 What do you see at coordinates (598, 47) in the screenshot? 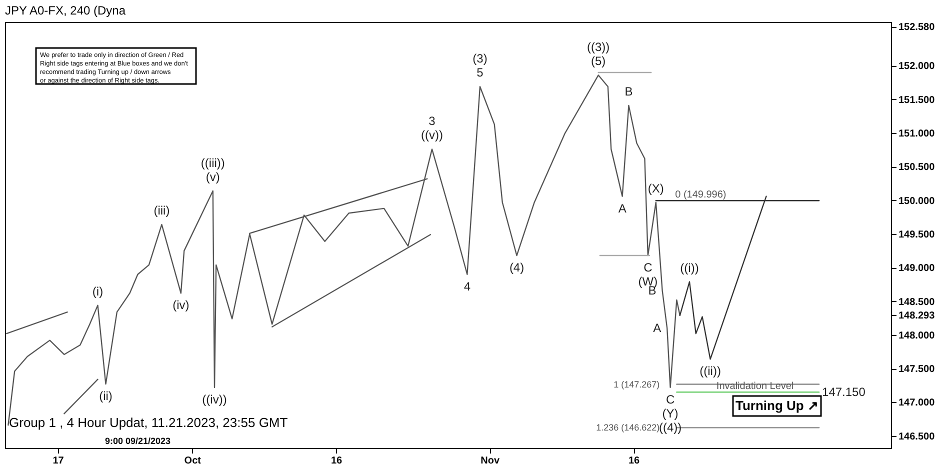
I see `annotation: ((3))` at bounding box center [598, 47].